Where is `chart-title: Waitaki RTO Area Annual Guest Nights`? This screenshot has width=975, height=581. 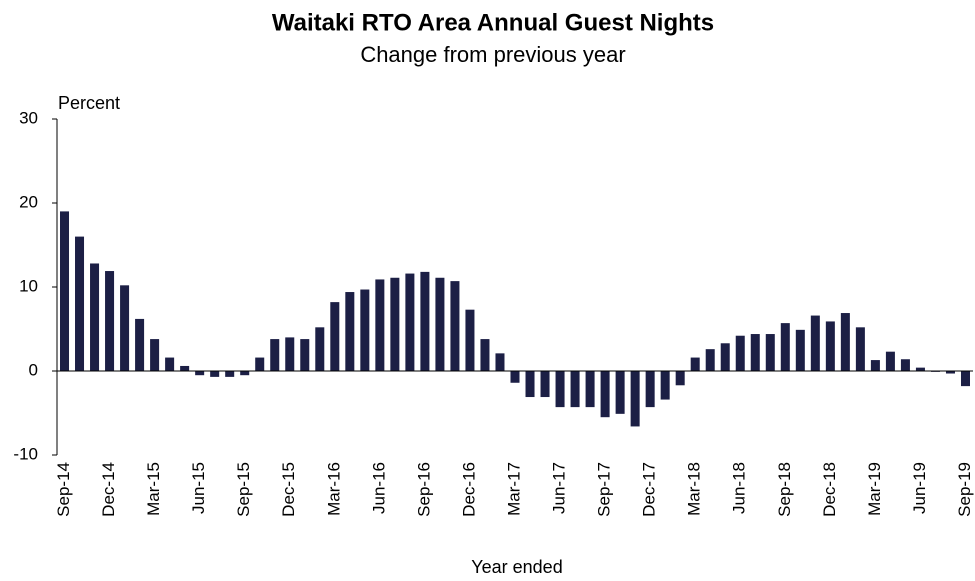 chart-title: Waitaki RTO Area Annual Guest Nights is located at coordinates (493, 22).